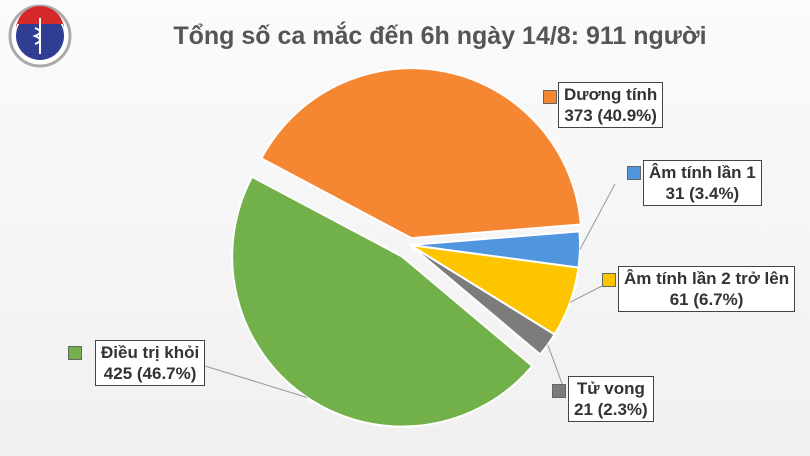 This screenshot has height=456, width=810. Describe the element at coordinates (611, 409) in the screenshot. I see `slice-value: 21 (2.3%)` at that location.